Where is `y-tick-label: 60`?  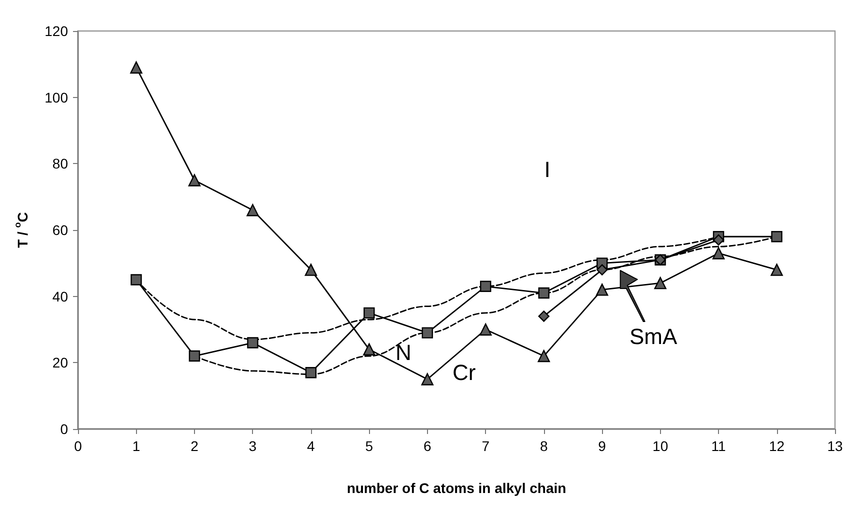 y-tick-label: 60 is located at coordinates (60, 230).